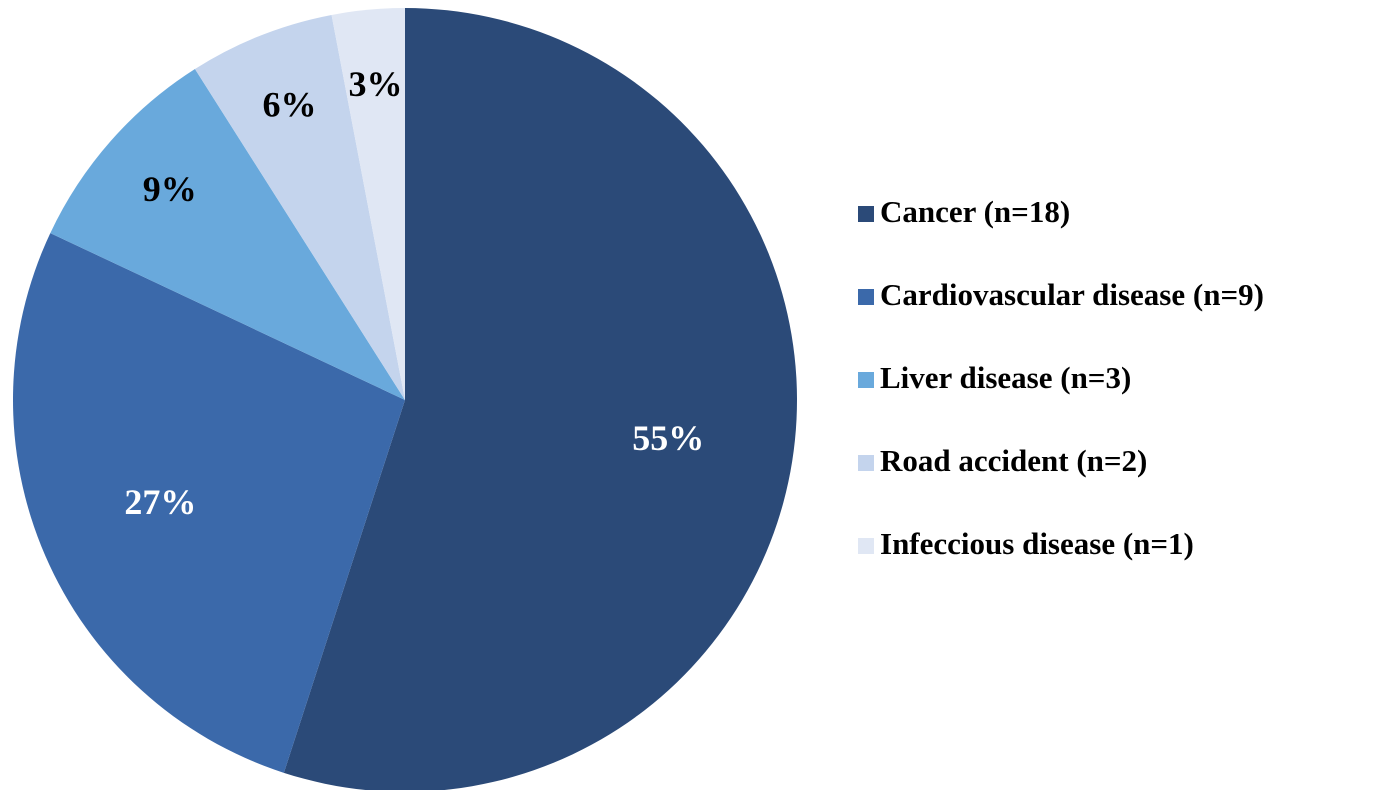 This screenshot has height=790, width=1374. I want to click on data-label: 27%, so click(160, 502).